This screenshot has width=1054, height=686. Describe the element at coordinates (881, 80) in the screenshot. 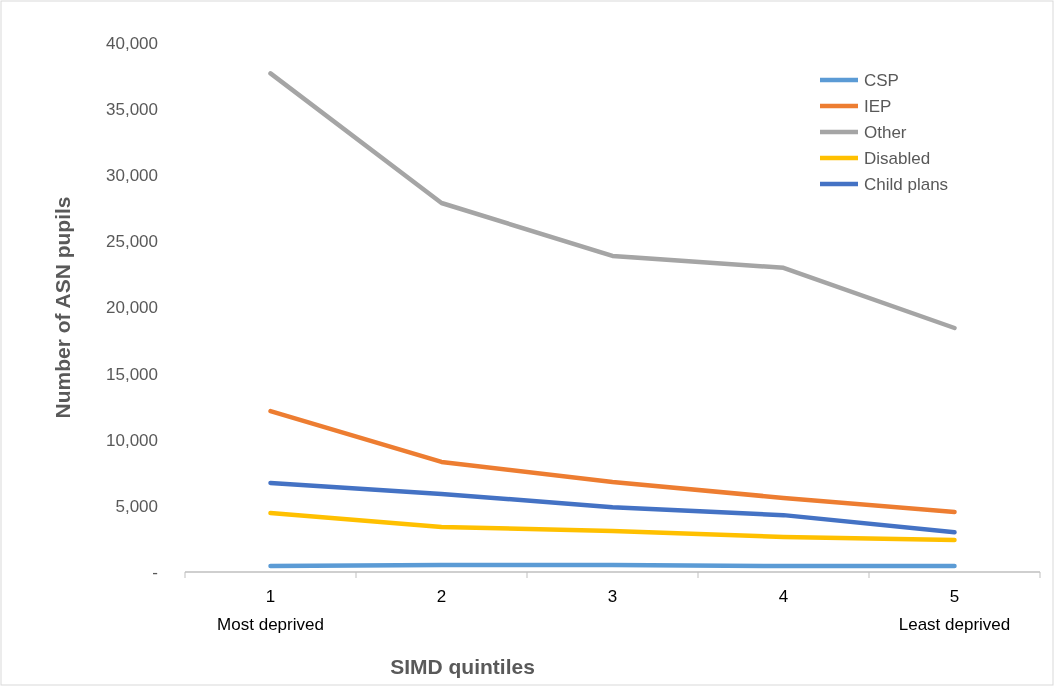

I see `legend-label: CSP` at that location.